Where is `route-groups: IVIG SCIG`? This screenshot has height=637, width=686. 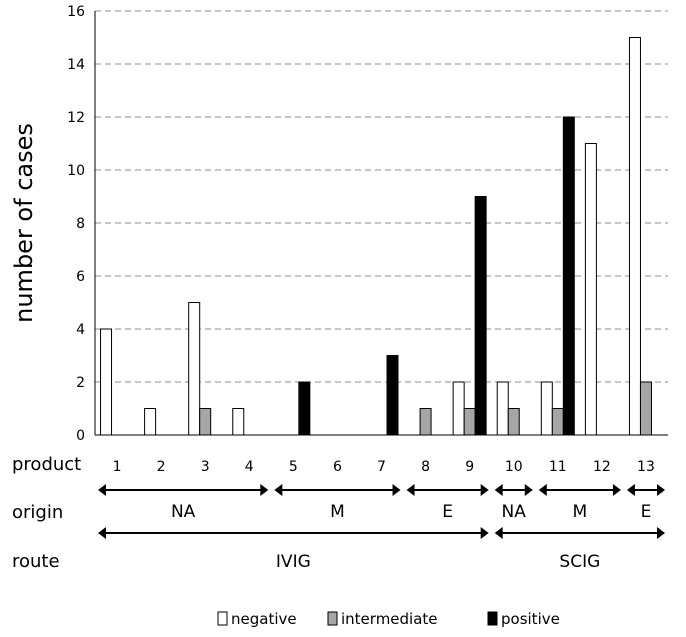
route-groups: IVIG SCIG is located at coordinates (381, 549).